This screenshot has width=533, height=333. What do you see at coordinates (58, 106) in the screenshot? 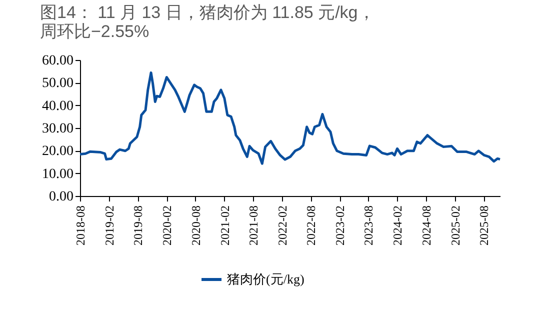
I see `y-tick-label: 40.00` at bounding box center [58, 106].